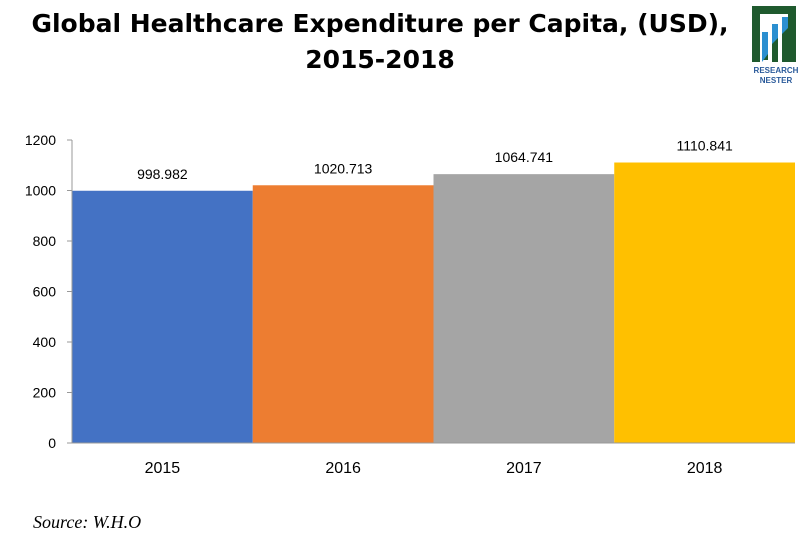 The image size is (812, 535). What do you see at coordinates (45, 342) in the screenshot?
I see `y-tick-label-400: 400` at bounding box center [45, 342].